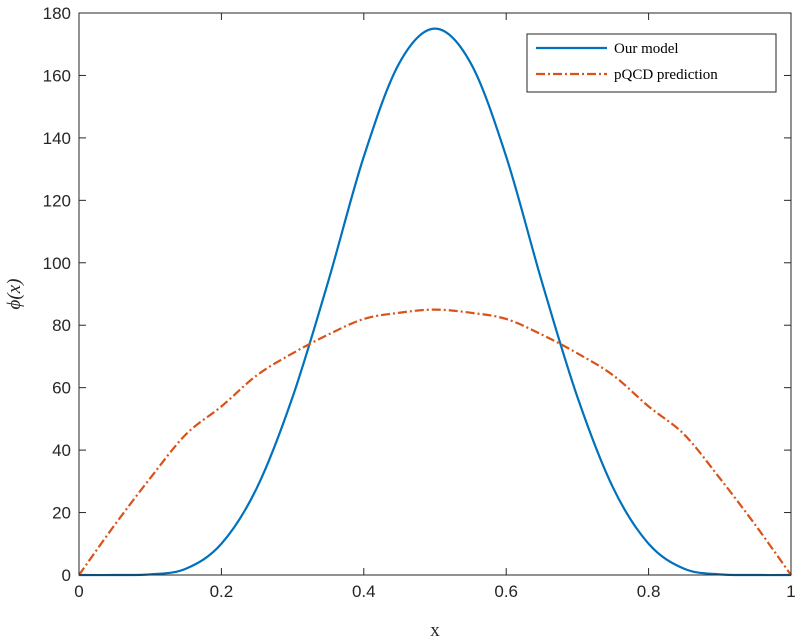 Image resolution: width=797 pixels, height=641 pixels. What do you see at coordinates (57, 138) in the screenshot?
I see `y-tick-label: 140` at bounding box center [57, 138].